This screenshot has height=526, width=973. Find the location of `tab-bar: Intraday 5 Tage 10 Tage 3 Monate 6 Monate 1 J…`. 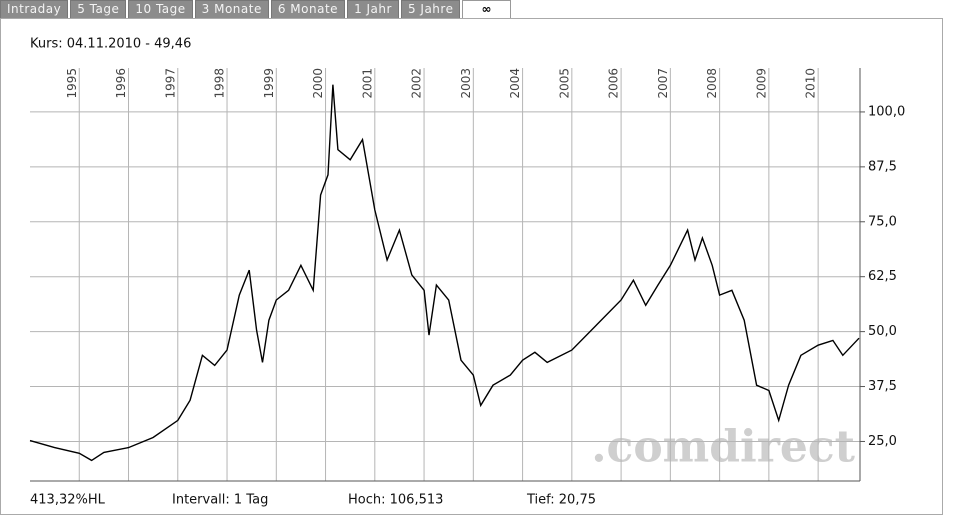

tab-bar: Intraday 5 Tage 10 Tage 3 Monate 6 Monate 1 J… is located at coordinates (255, 9).